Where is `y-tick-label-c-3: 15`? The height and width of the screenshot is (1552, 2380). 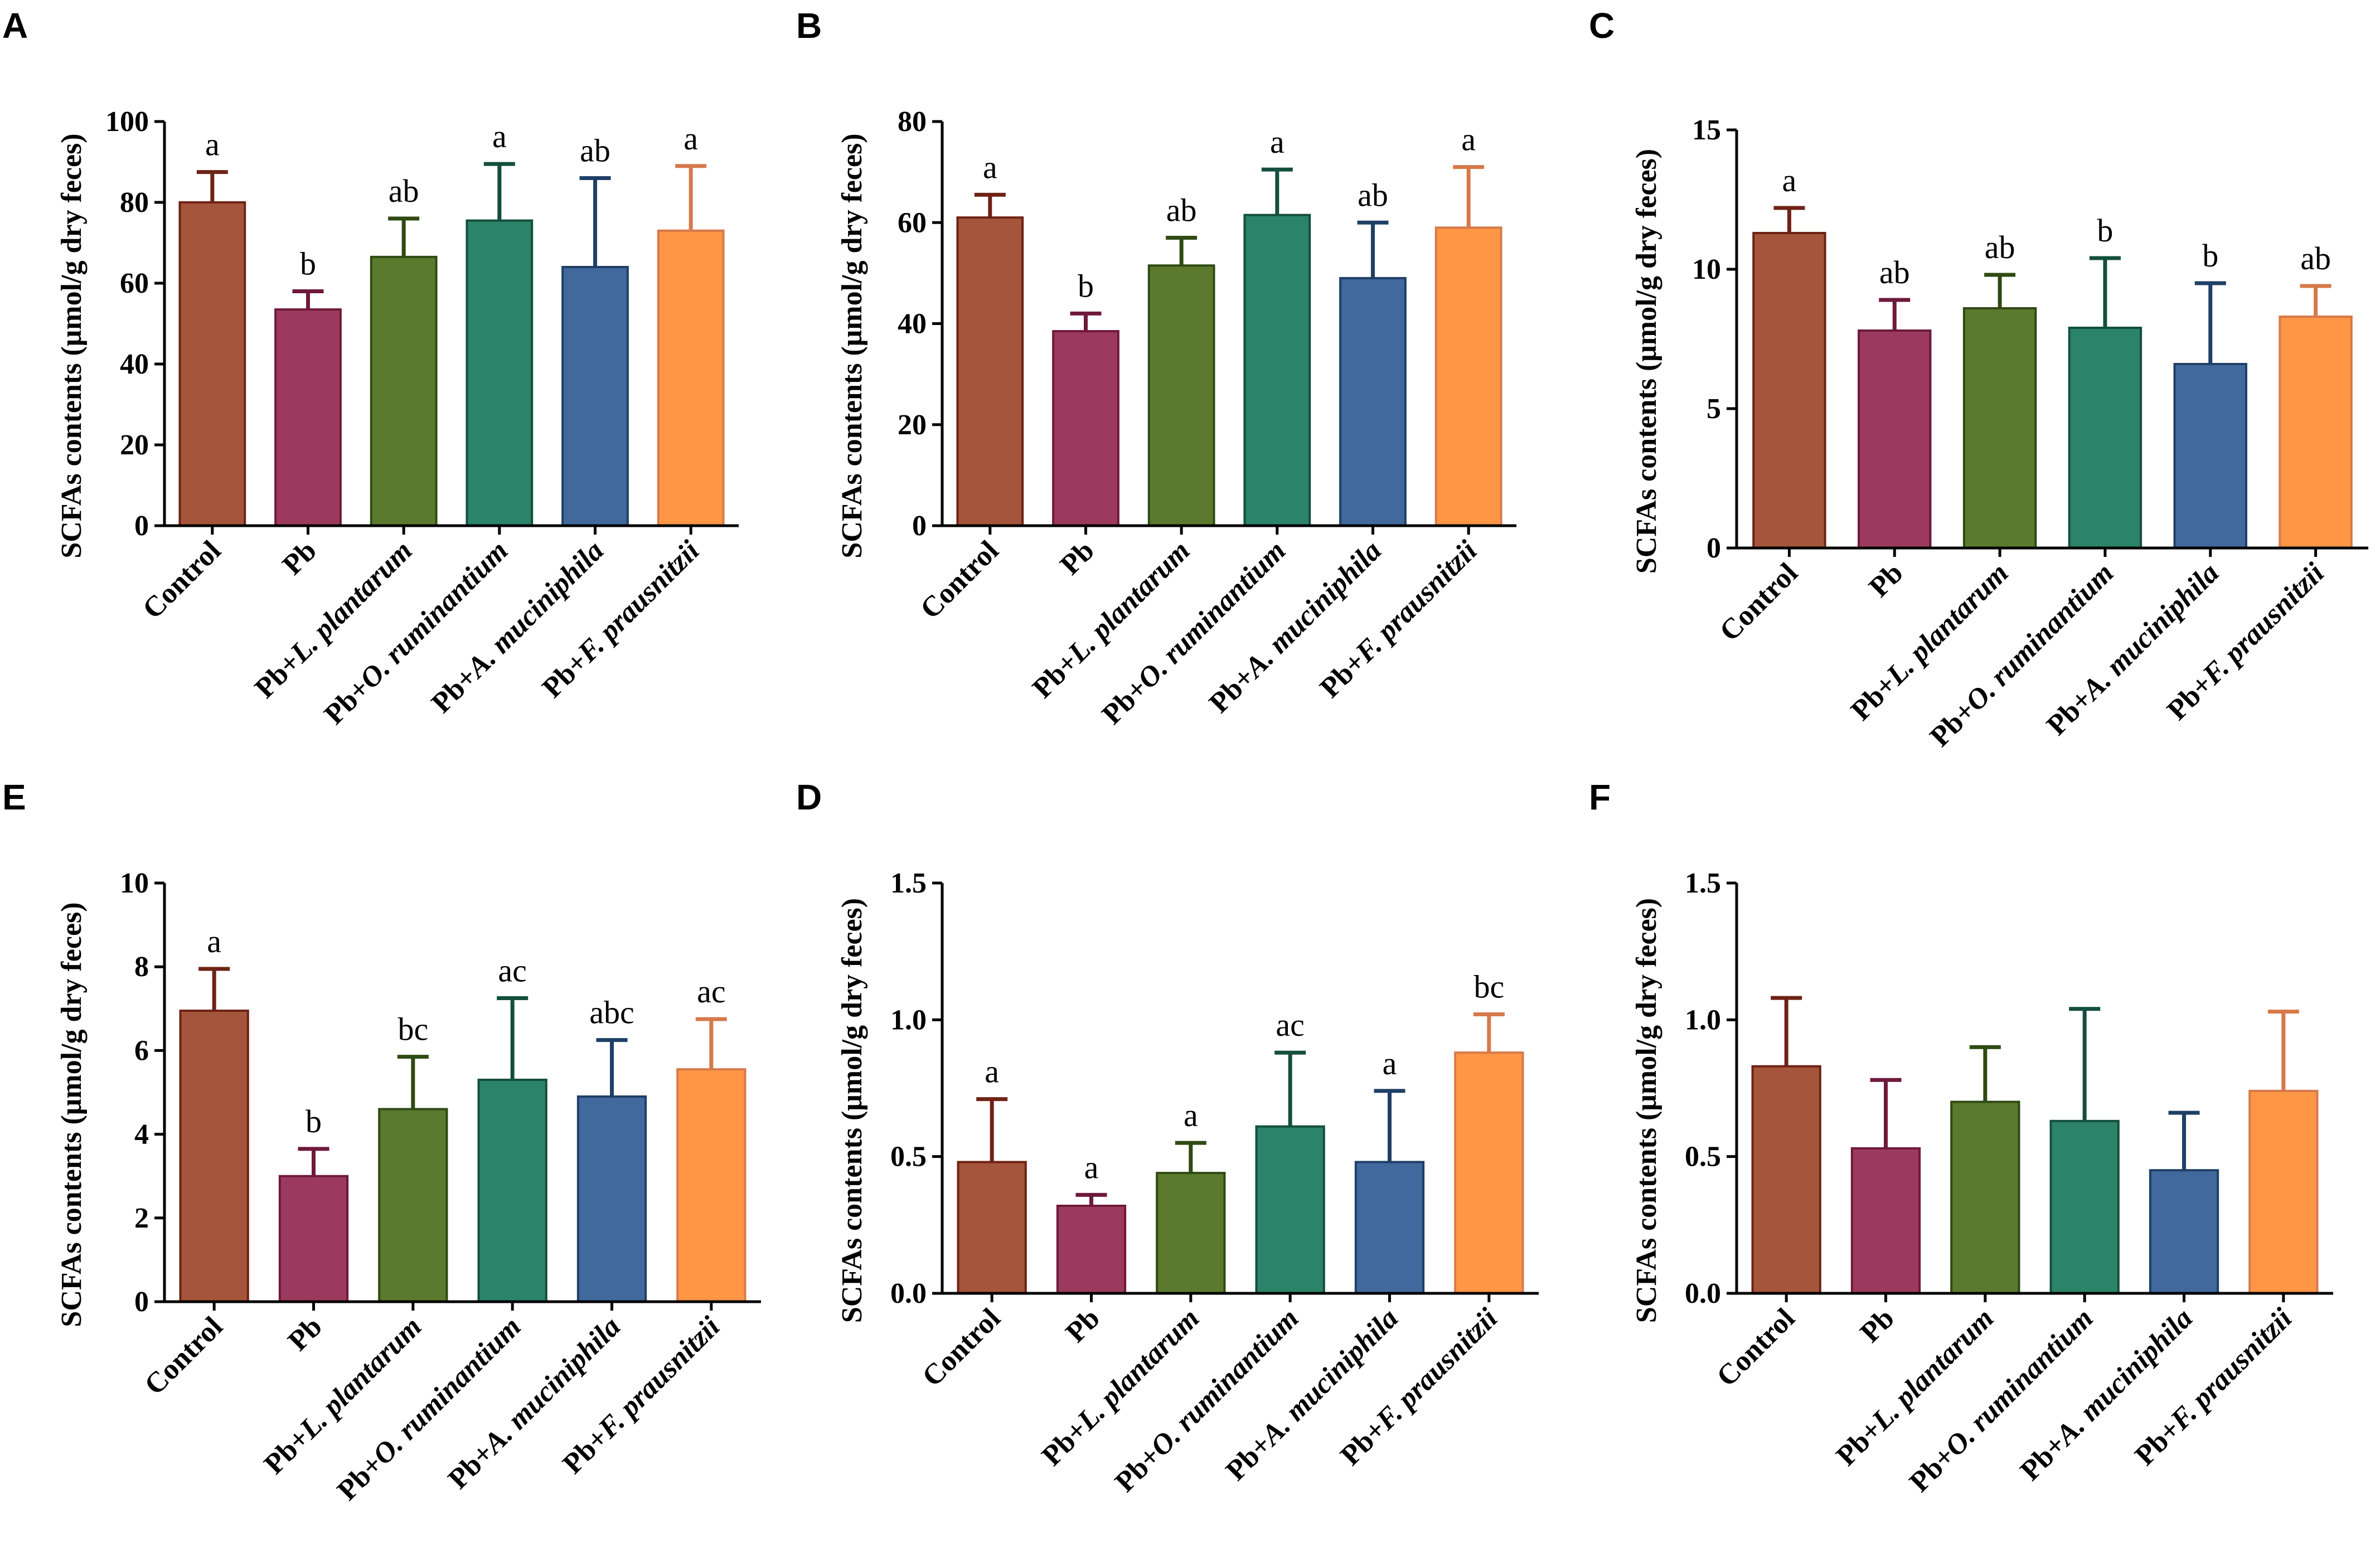
y-tick-label-c-3: 15 is located at coordinates (1706, 130).